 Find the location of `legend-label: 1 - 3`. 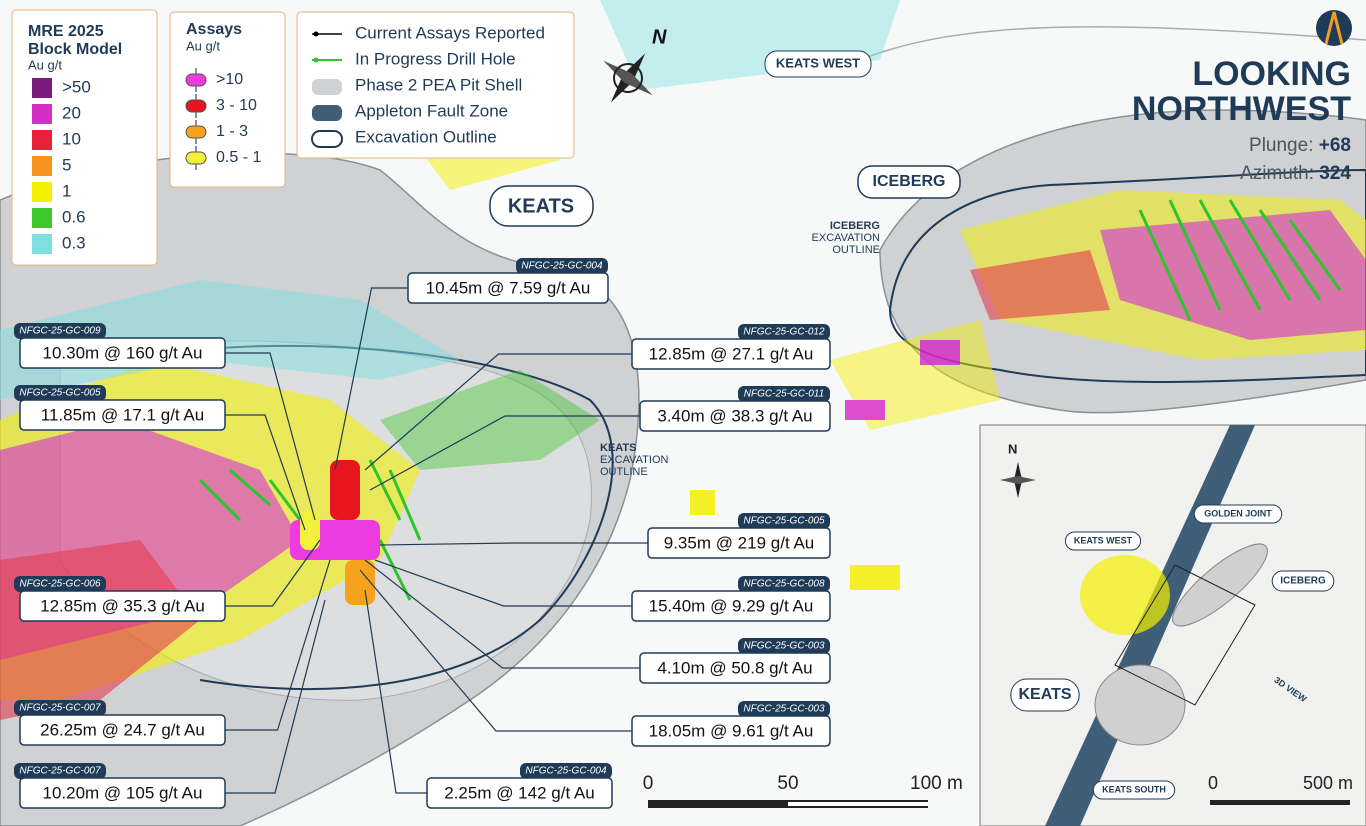

legend-label: 1 - 3 is located at coordinates (232, 131).